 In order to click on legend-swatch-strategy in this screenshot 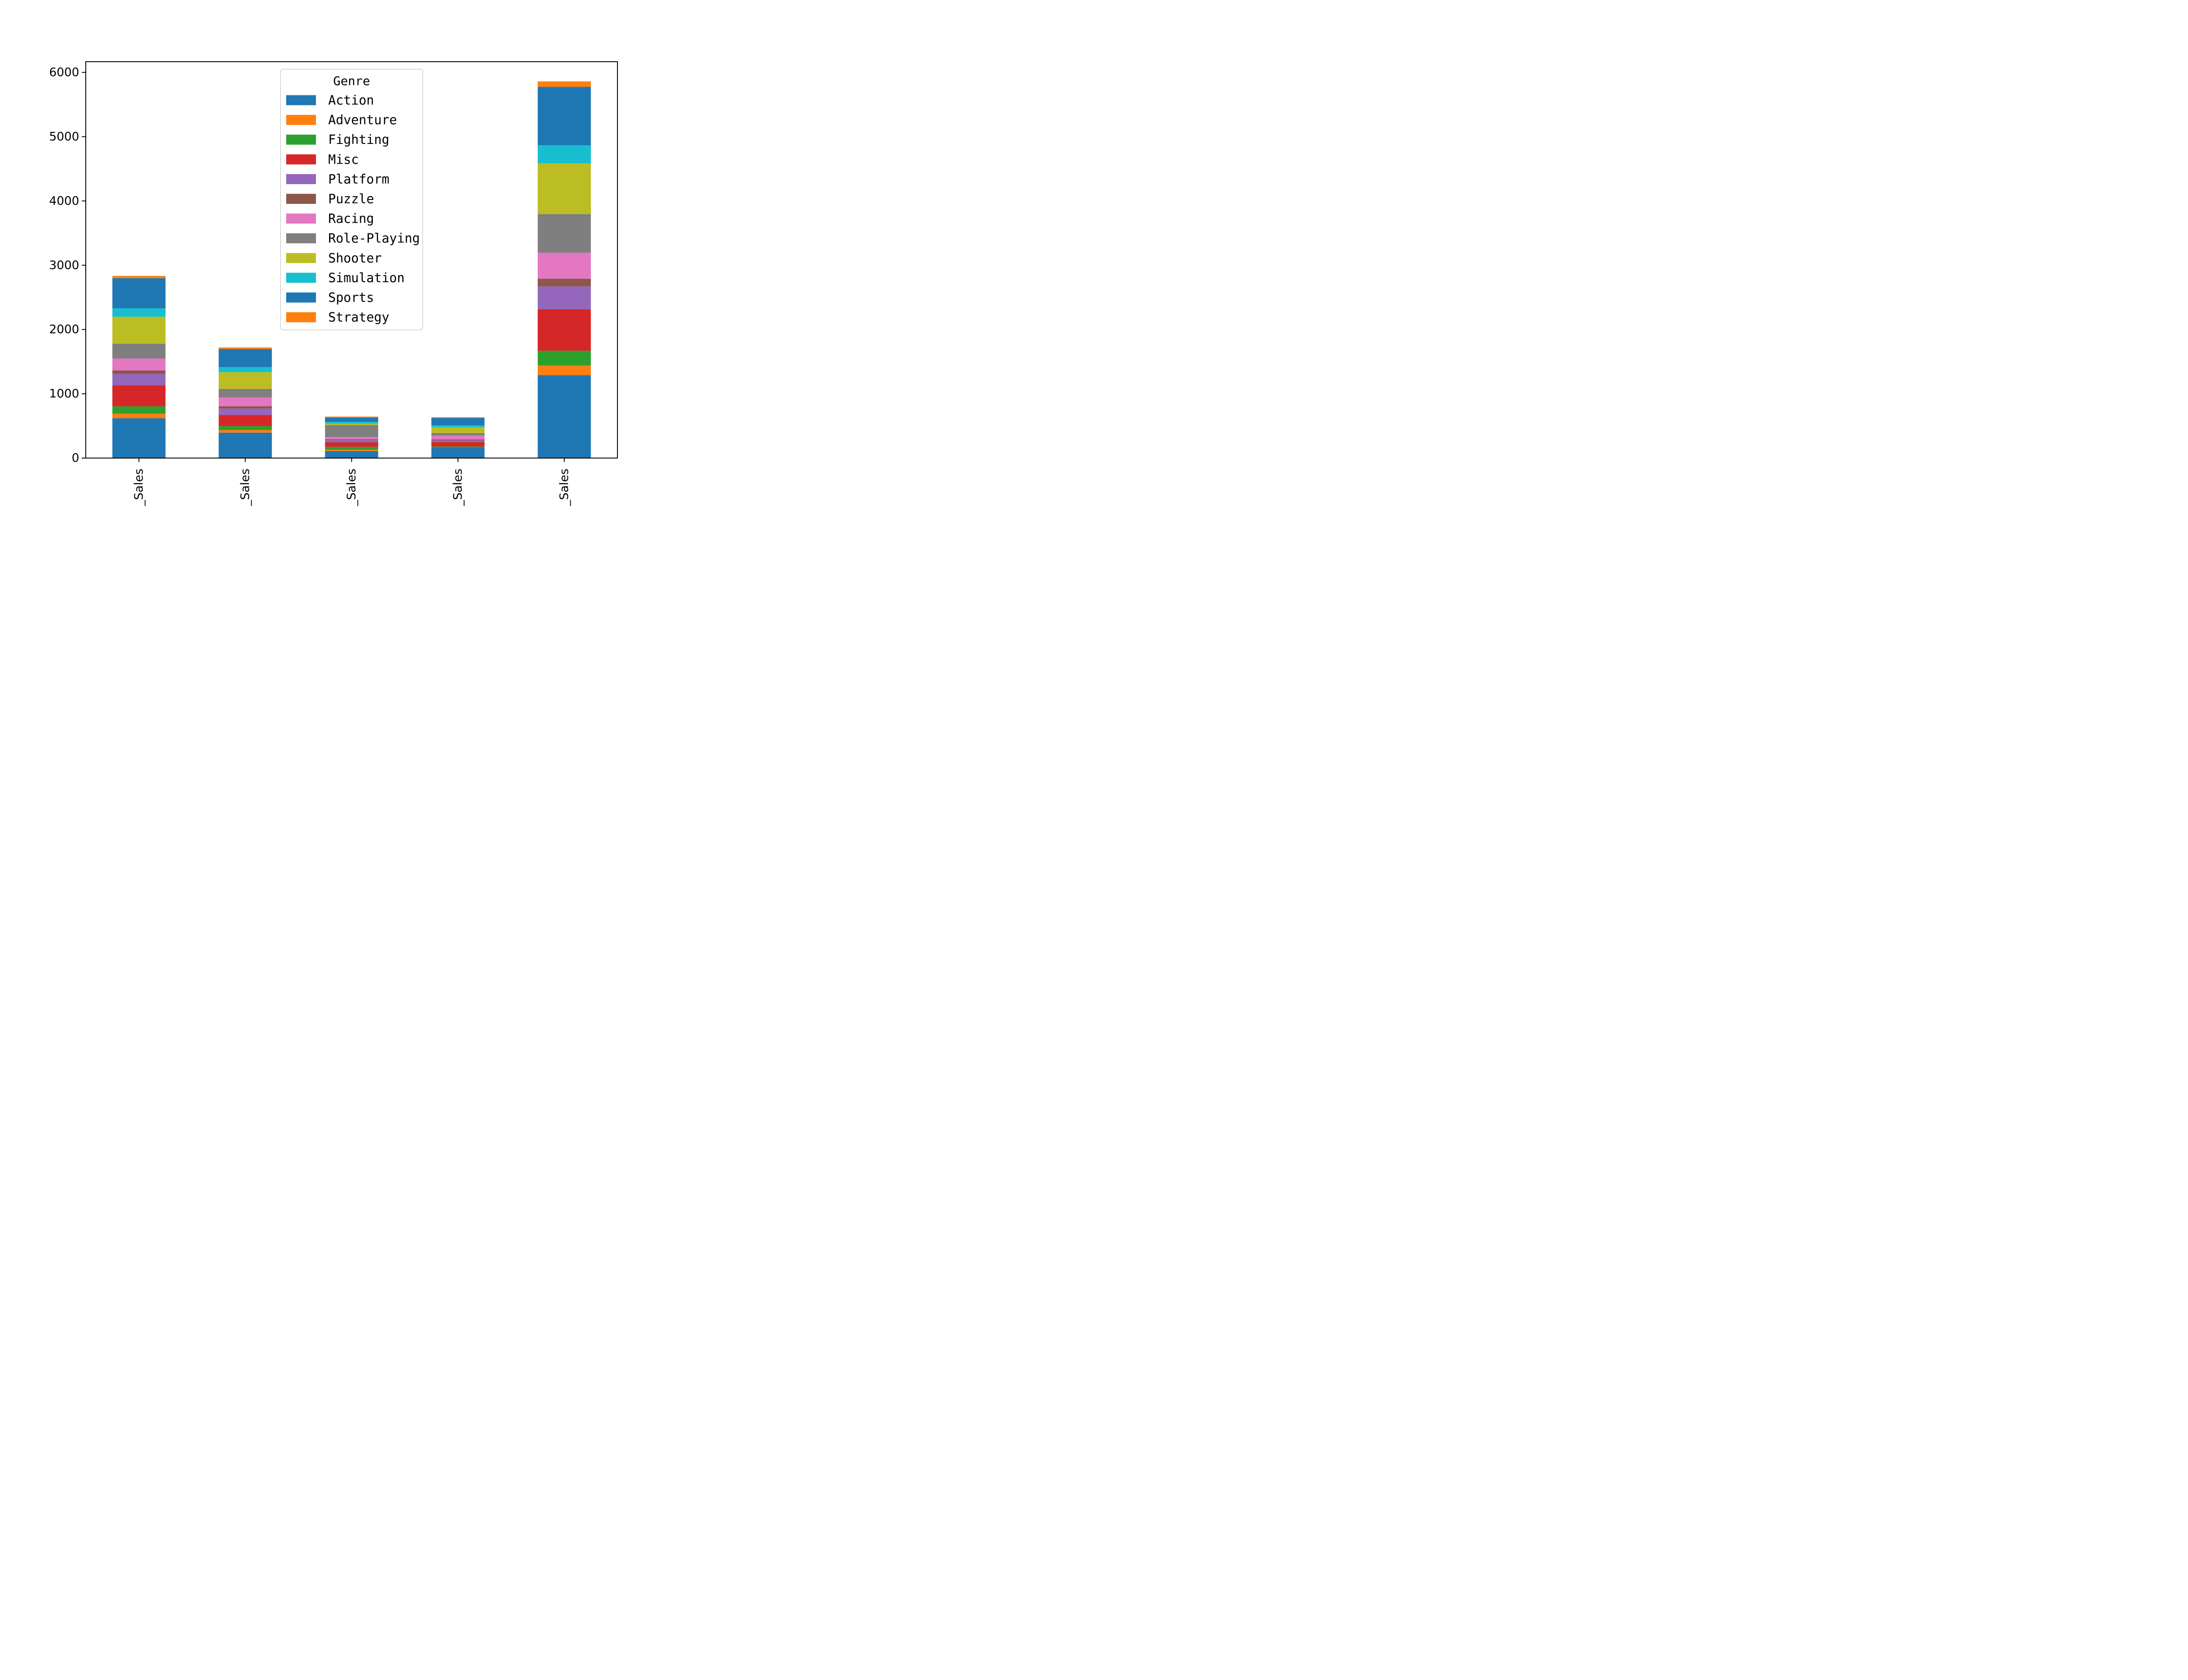, I will do `click(301, 317)`.